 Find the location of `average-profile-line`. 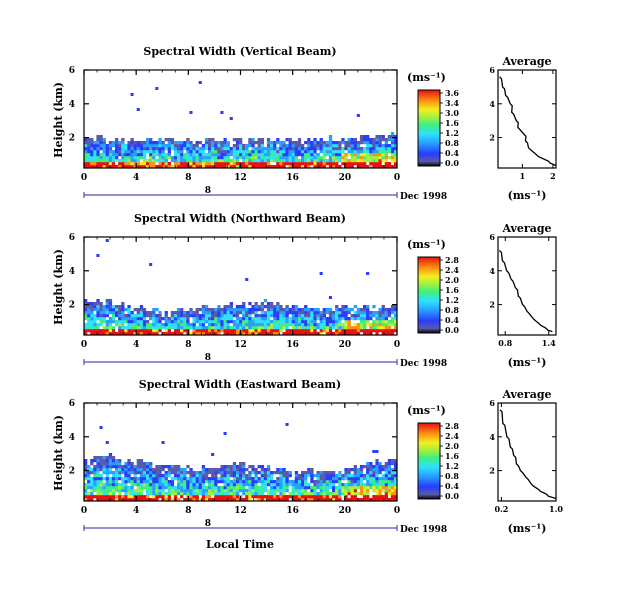

average-profile-line is located at coordinates (528, 454).